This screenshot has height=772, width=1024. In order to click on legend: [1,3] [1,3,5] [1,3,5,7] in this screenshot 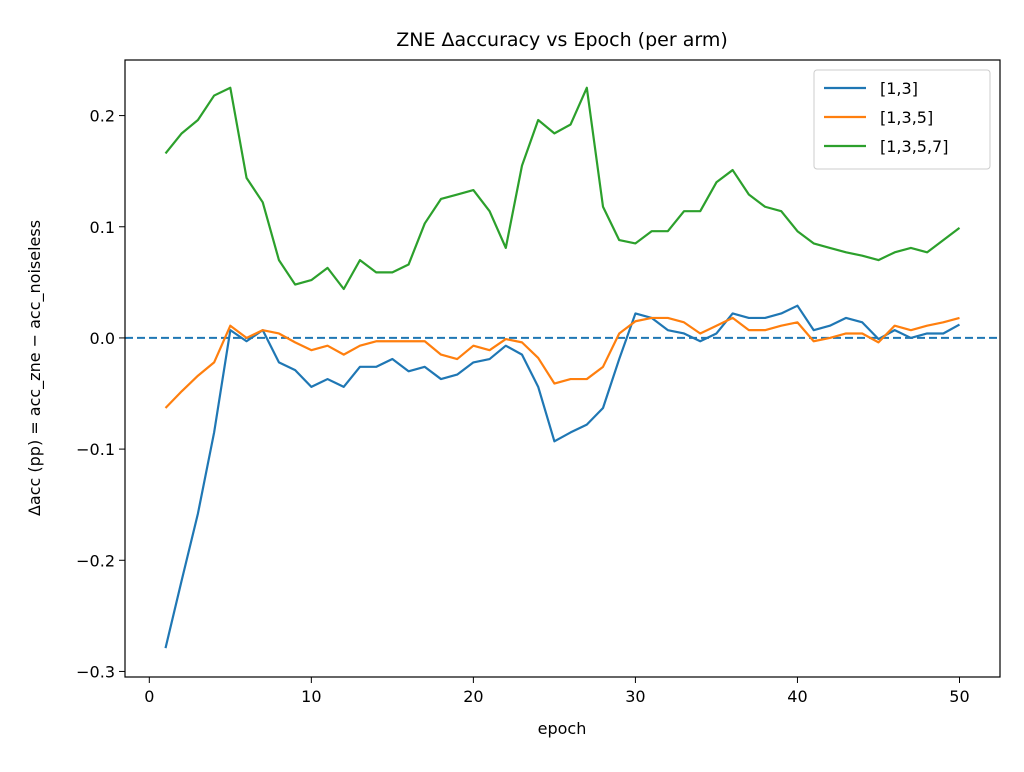, I will do `click(902, 119)`.